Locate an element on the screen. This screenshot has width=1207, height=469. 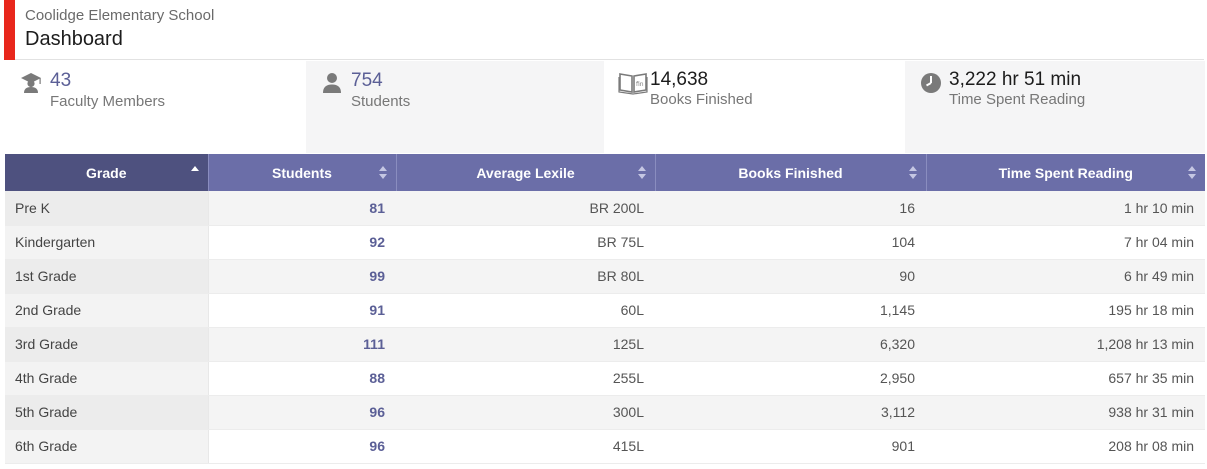
table-row: 4th Grade 88 255L 2,950 657 hr 35 min is located at coordinates (605, 378).